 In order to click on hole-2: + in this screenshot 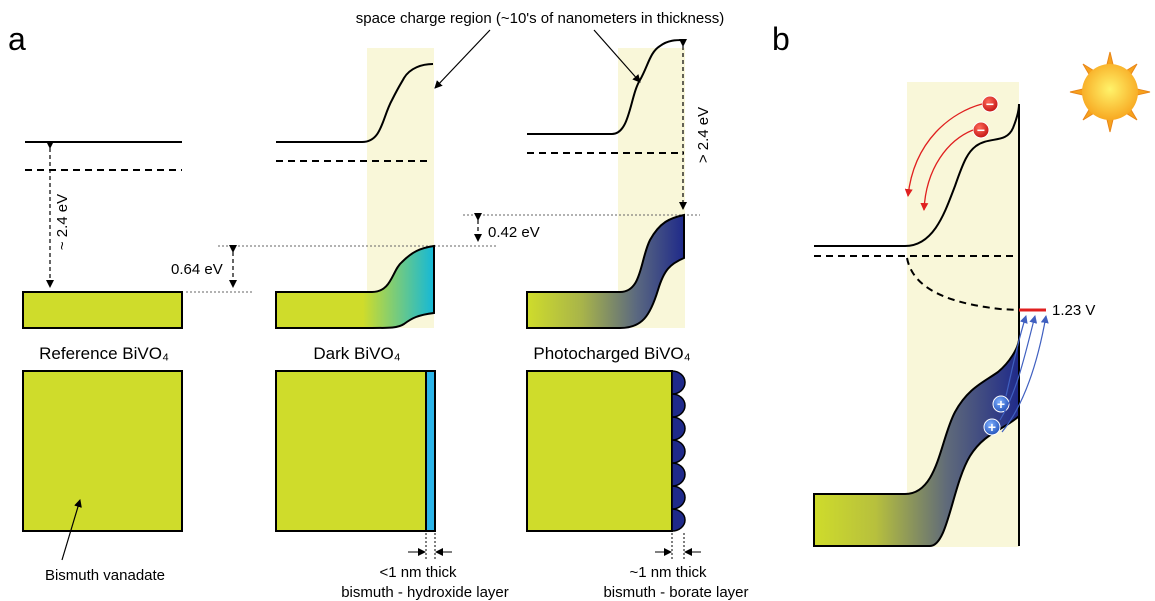, I will do `click(992, 427)`.